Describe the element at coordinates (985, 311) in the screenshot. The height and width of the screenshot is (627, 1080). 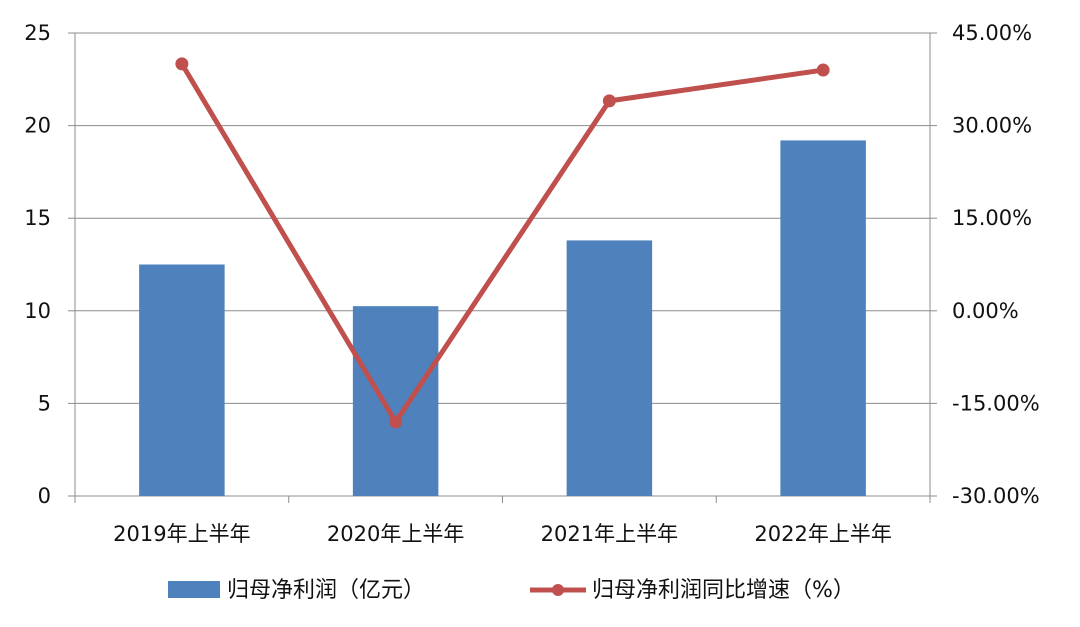
I see `right-tick-label: 0.00%` at that location.